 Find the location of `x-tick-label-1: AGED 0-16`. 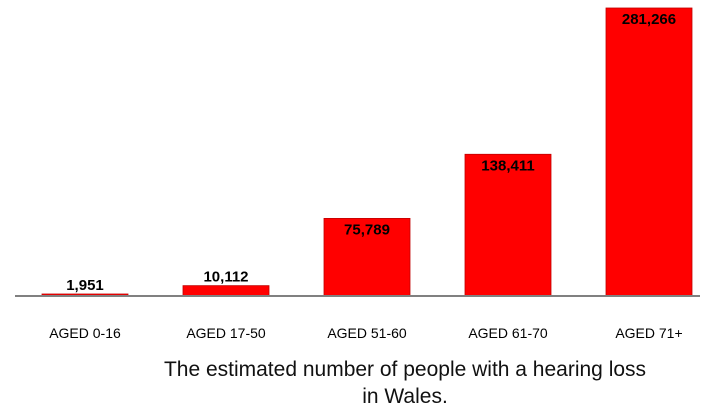

x-tick-label-1: AGED 0-16 is located at coordinates (85, 333).